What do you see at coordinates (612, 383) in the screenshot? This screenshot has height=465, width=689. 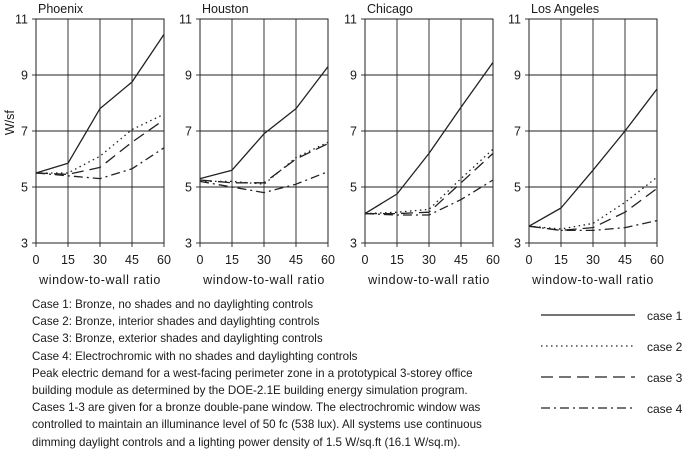 I see `legend-item-case-3: case 3` at bounding box center [612, 383].